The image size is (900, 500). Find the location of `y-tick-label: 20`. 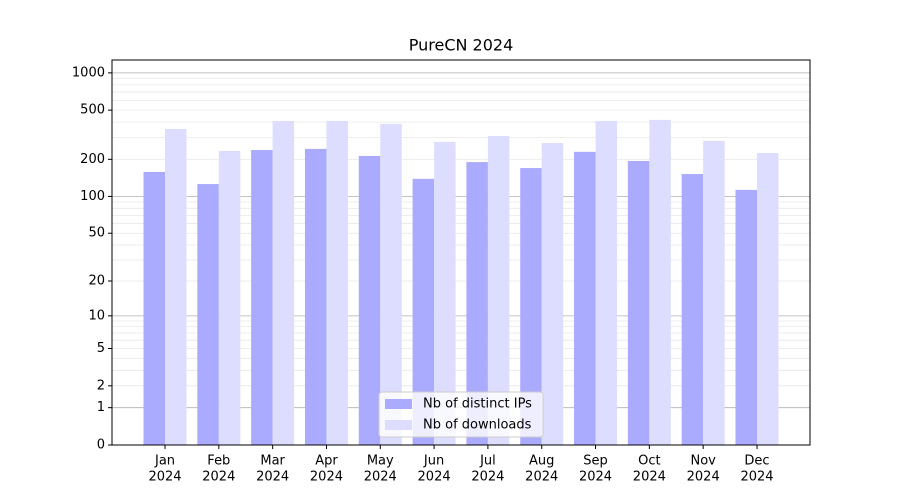

y-tick-label: 20 is located at coordinates (96, 281).